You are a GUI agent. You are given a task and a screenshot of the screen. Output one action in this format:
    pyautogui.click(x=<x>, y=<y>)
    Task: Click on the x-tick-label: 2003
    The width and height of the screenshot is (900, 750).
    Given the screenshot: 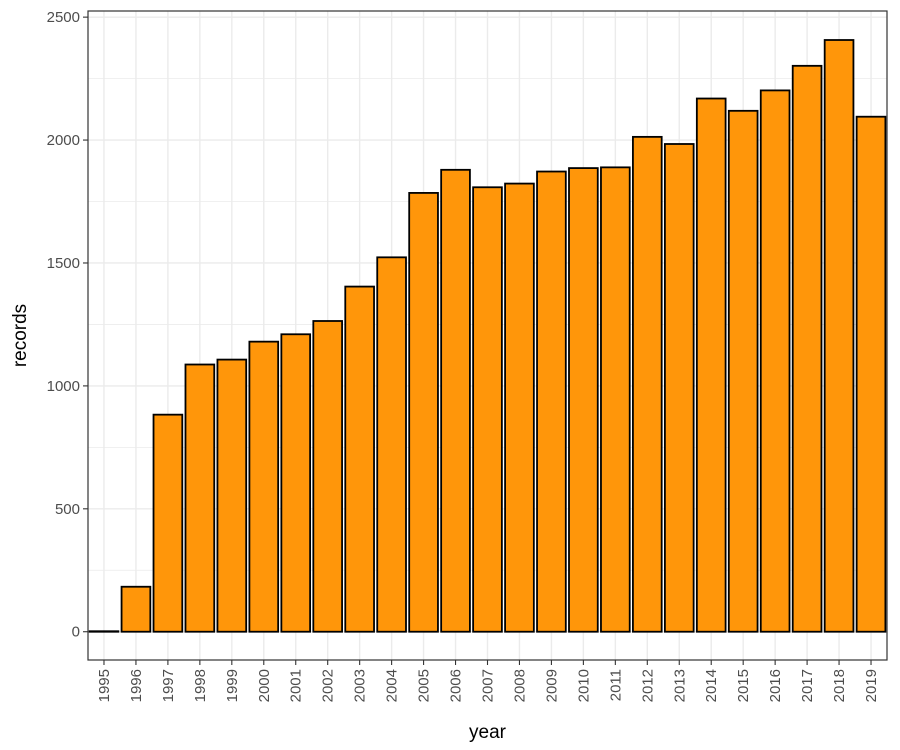 What is the action you would take?
    pyautogui.click(x=360, y=685)
    